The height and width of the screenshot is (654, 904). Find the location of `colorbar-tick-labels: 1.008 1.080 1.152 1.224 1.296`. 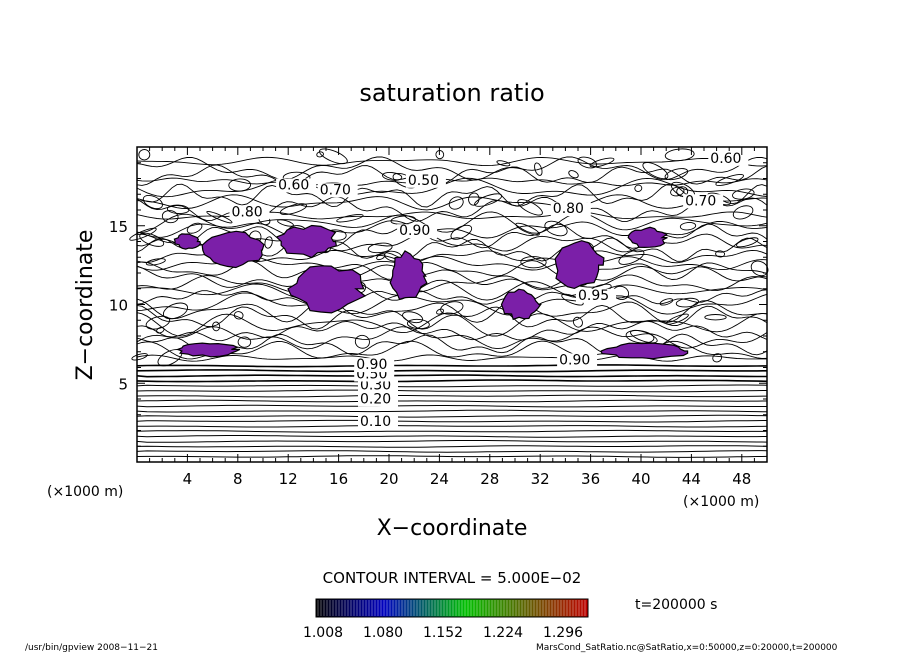

colorbar-tick-labels: 1.008 1.080 1.152 1.224 1.296 is located at coordinates (443, 633).